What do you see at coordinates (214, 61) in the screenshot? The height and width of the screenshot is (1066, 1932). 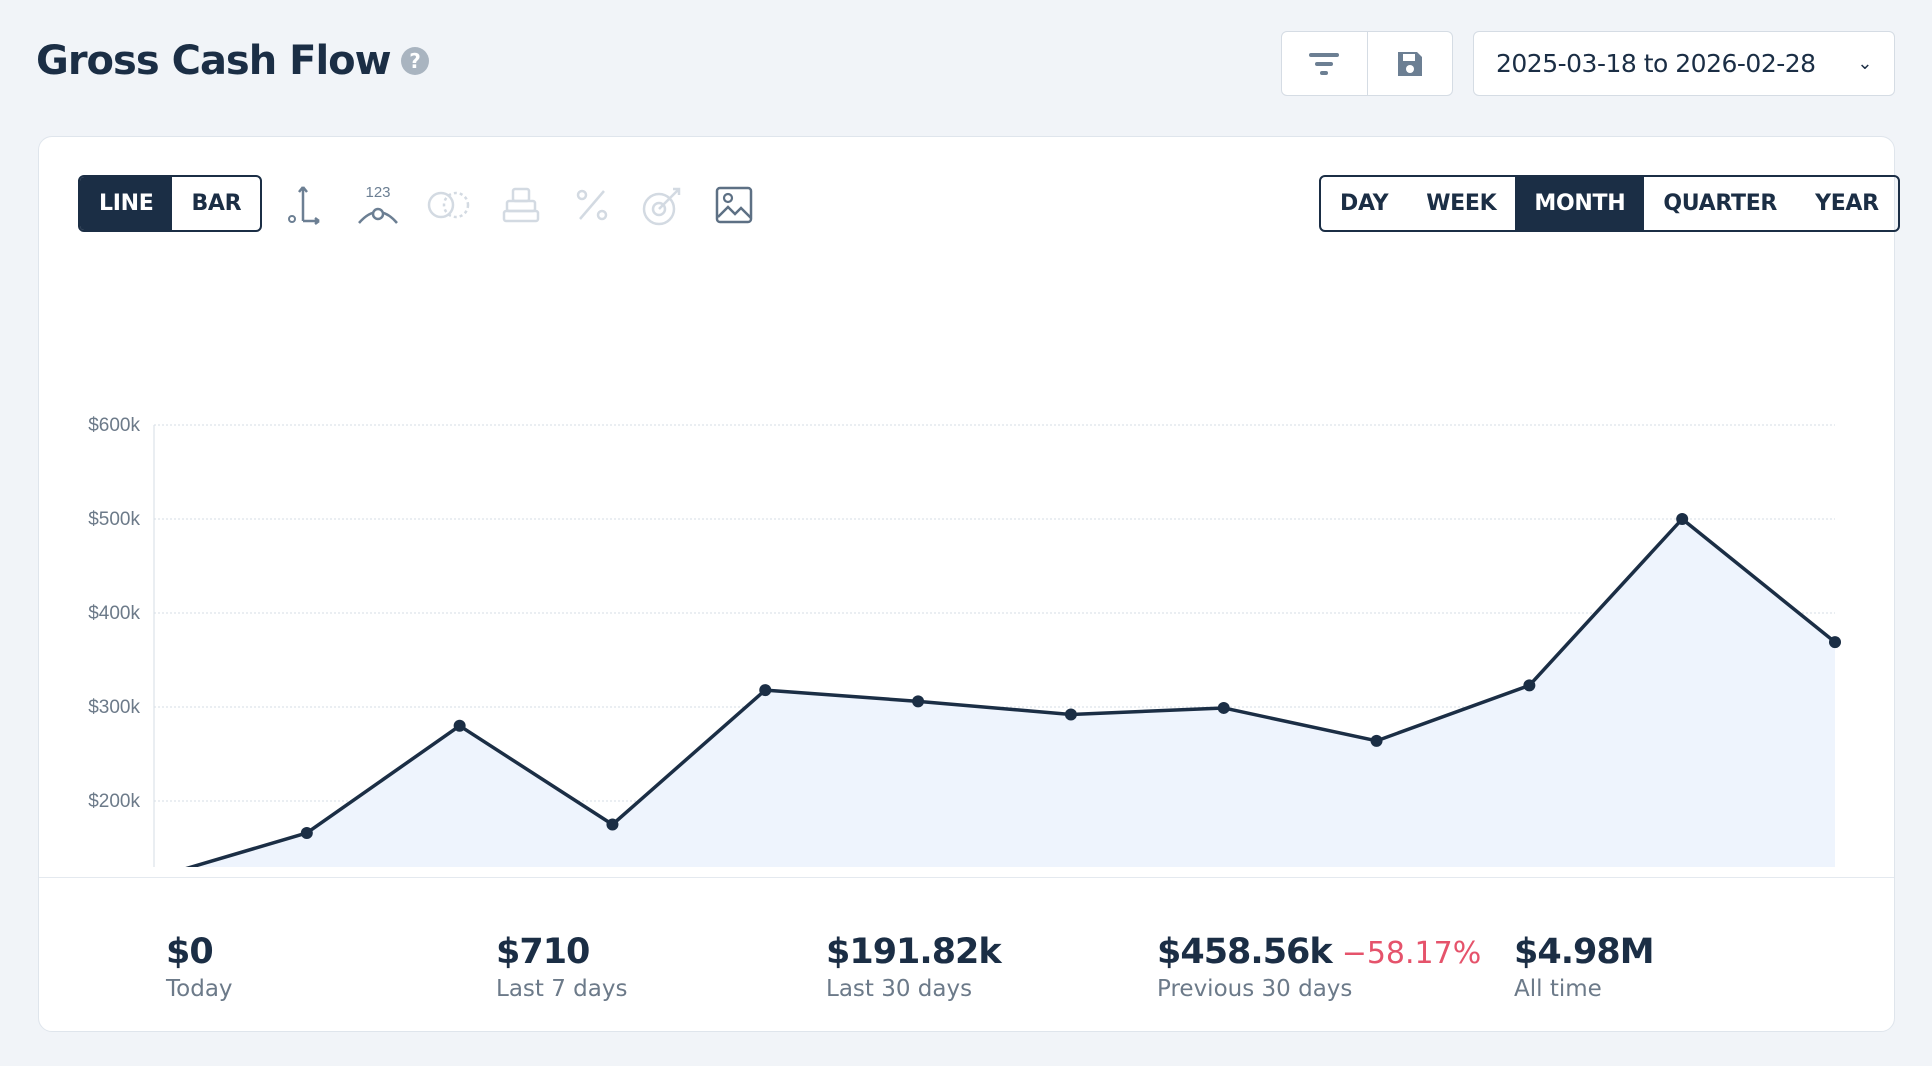 I see `title-text: Gross Cash Flow` at bounding box center [214, 61].